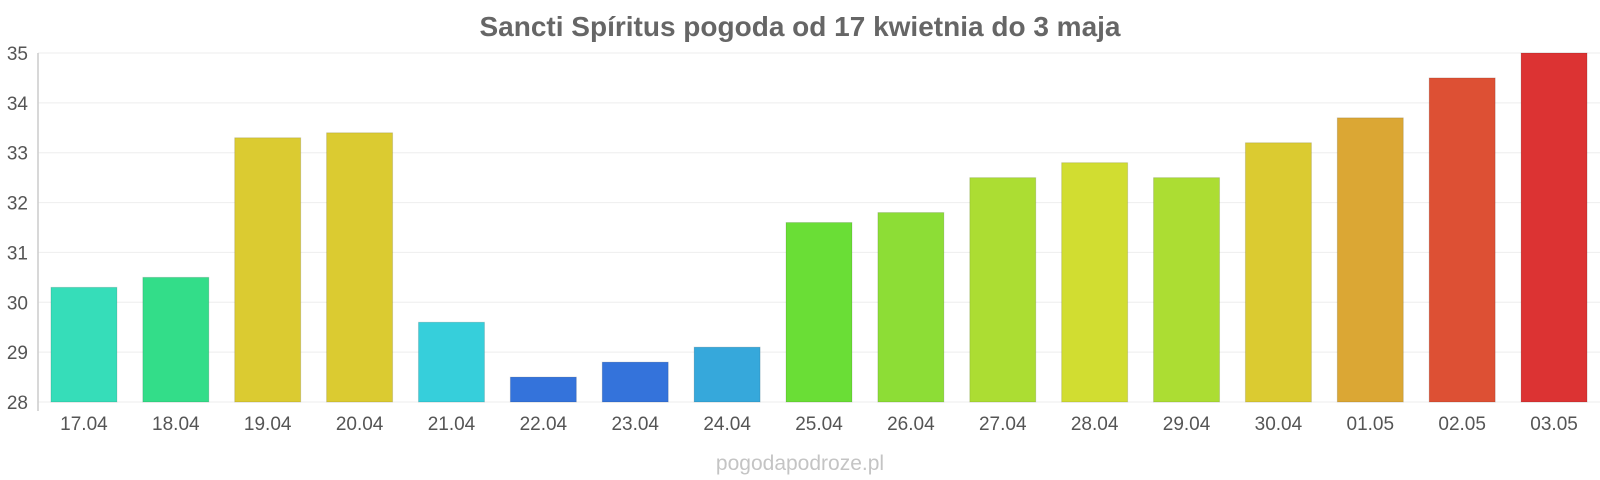 This screenshot has width=1600, height=480. What do you see at coordinates (911, 424) in the screenshot?
I see `x-tick-label: 26.04` at bounding box center [911, 424].